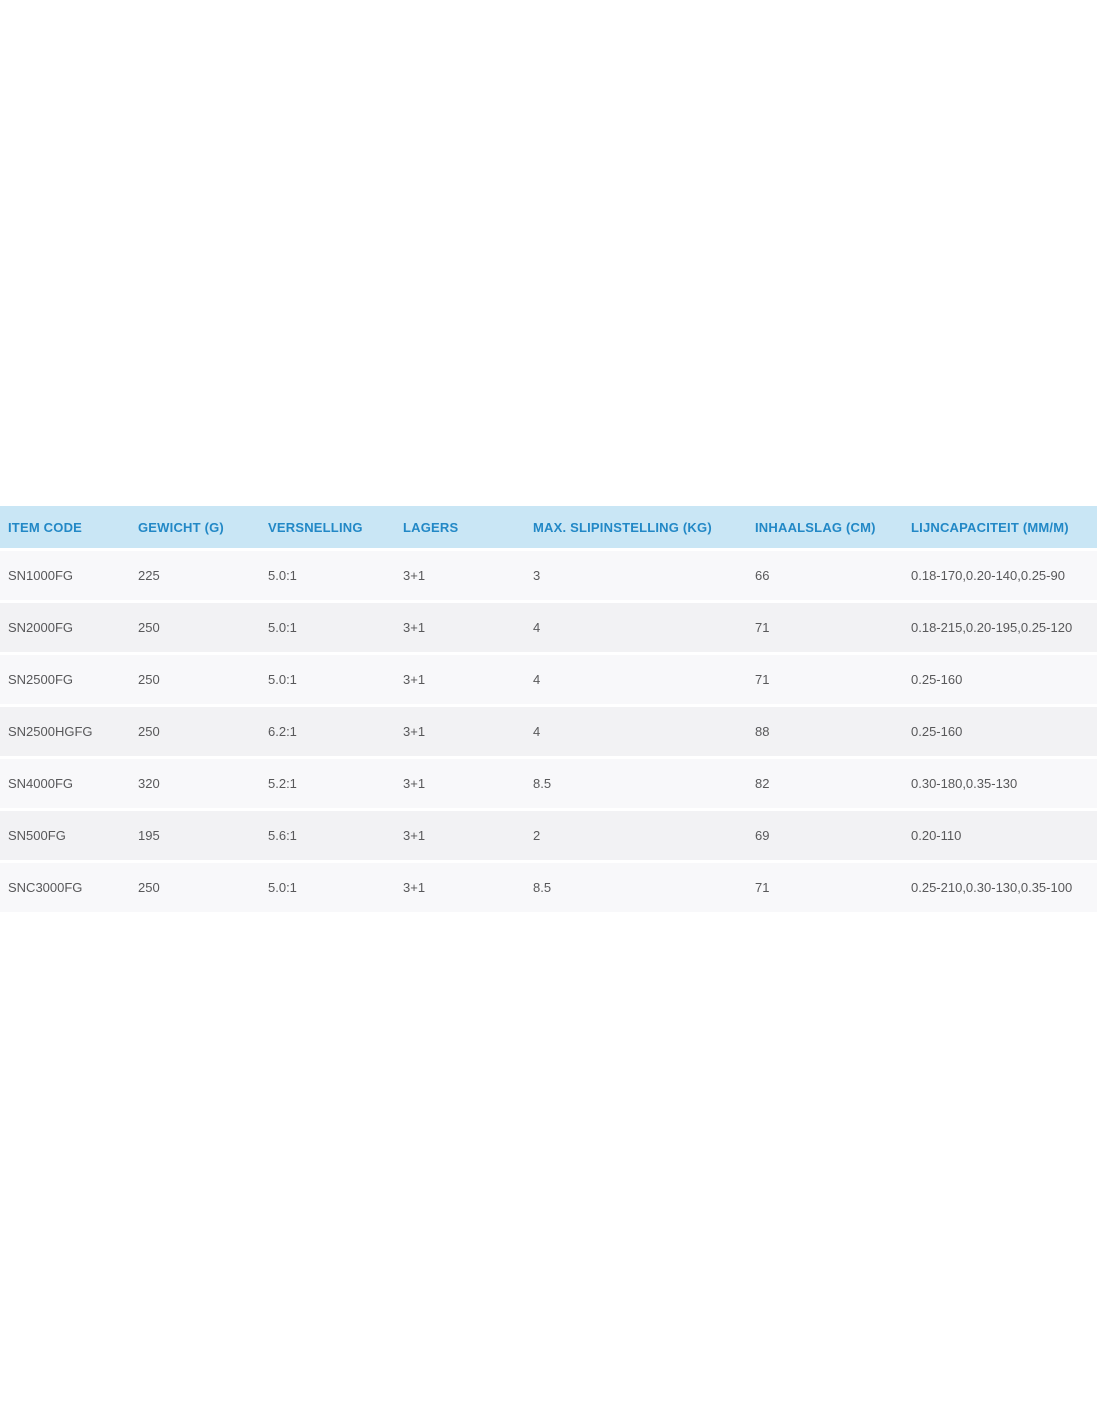 The width and height of the screenshot is (1100, 1422). What do you see at coordinates (195, 783) in the screenshot?
I see `cell-gewicht: 320` at bounding box center [195, 783].